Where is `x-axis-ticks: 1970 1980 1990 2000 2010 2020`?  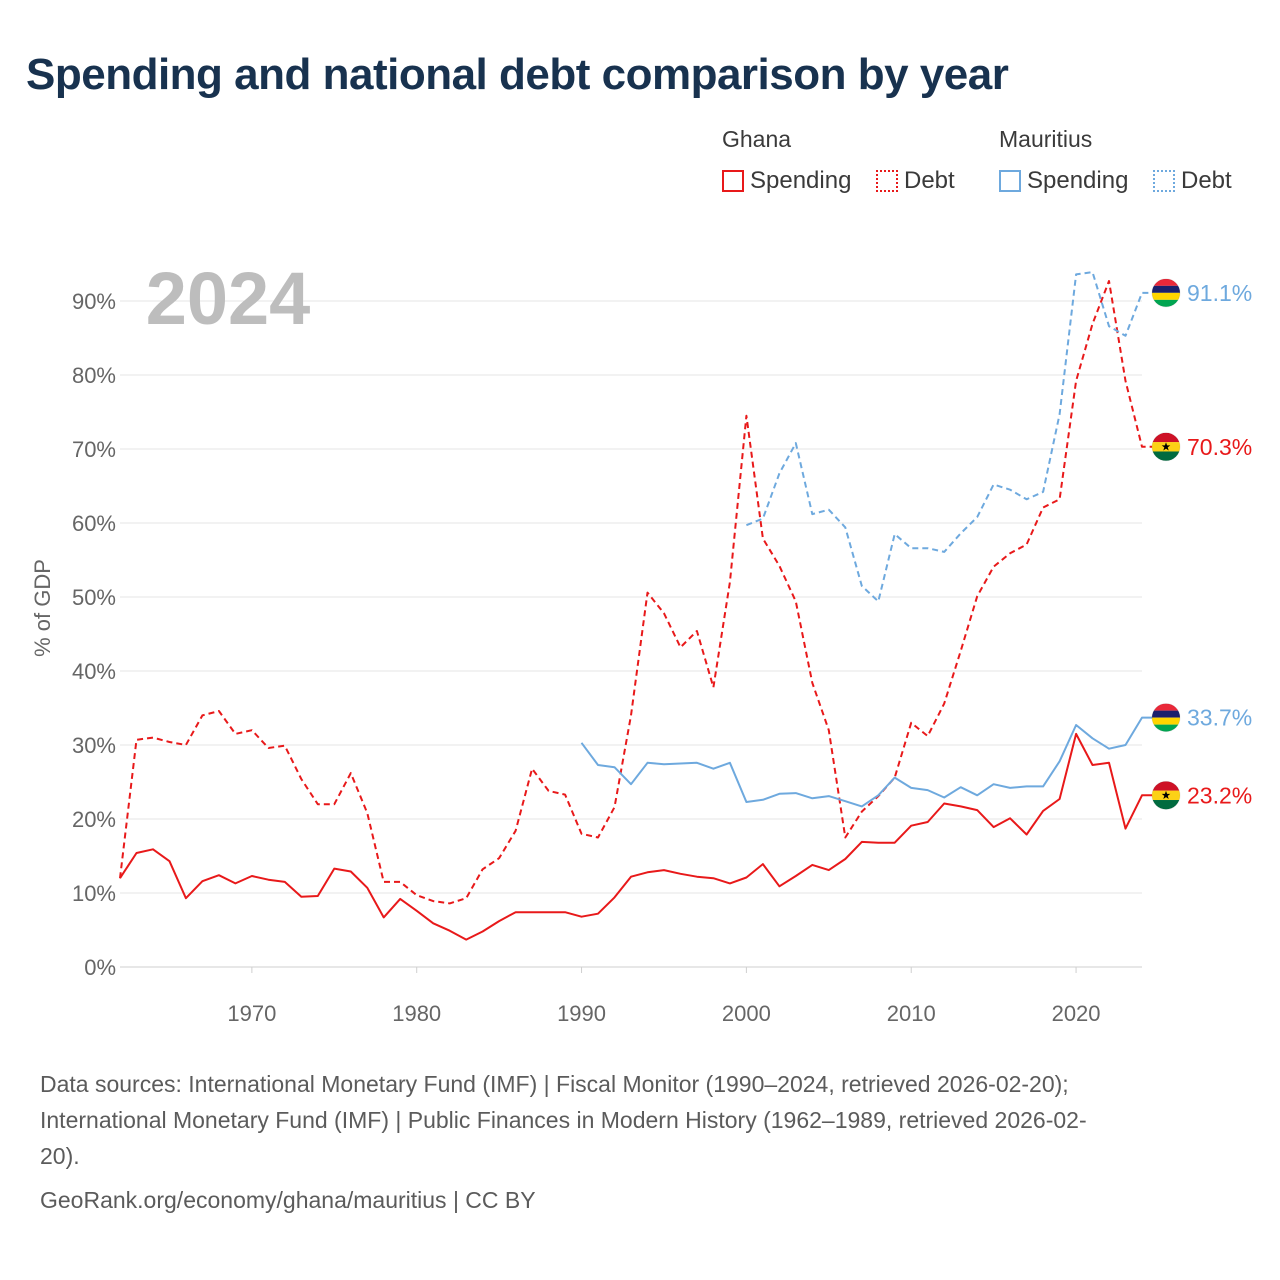
x-axis-ticks: 1970 1980 1990 2000 2010 2020 is located at coordinates (664, 996).